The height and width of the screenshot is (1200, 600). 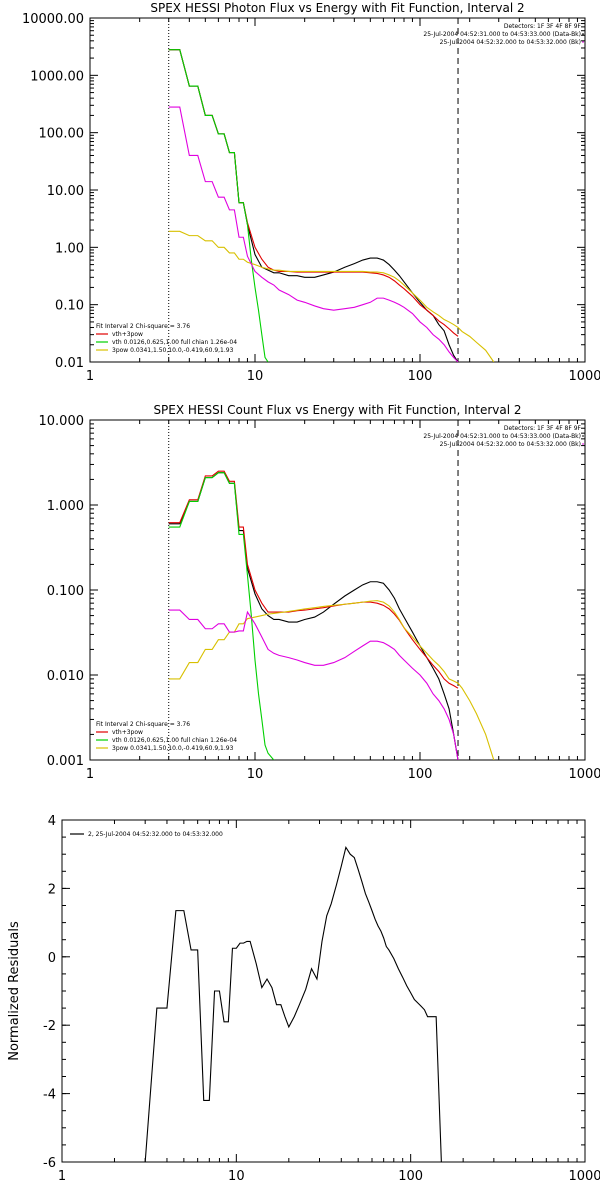 What do you see at coordinates (65, 591) in the screenshot?
I see `y-tick-label: 0.100` at bounding box center [65, 591].